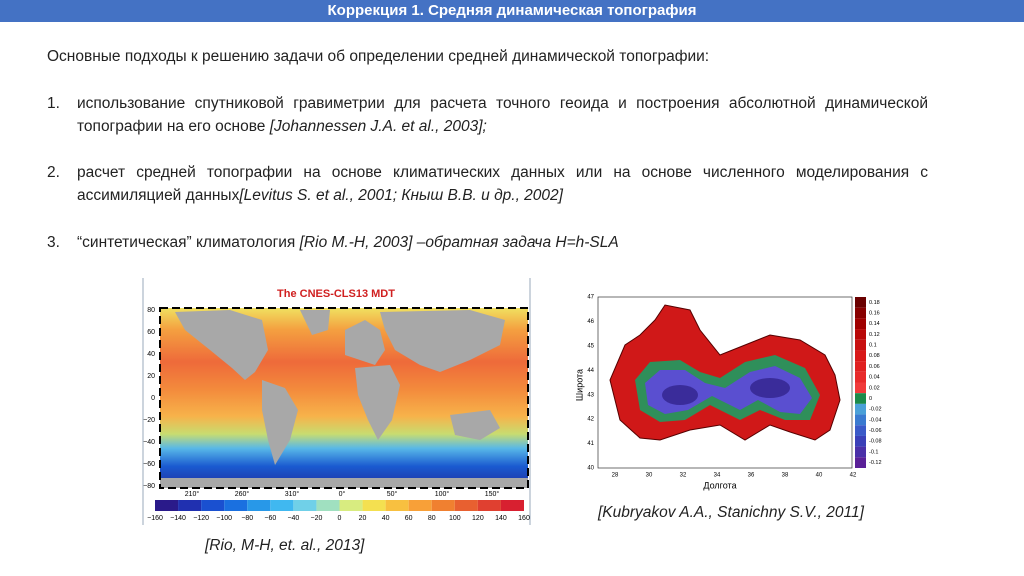  I want to click on y-tick-label: 43, so click(590, 395).